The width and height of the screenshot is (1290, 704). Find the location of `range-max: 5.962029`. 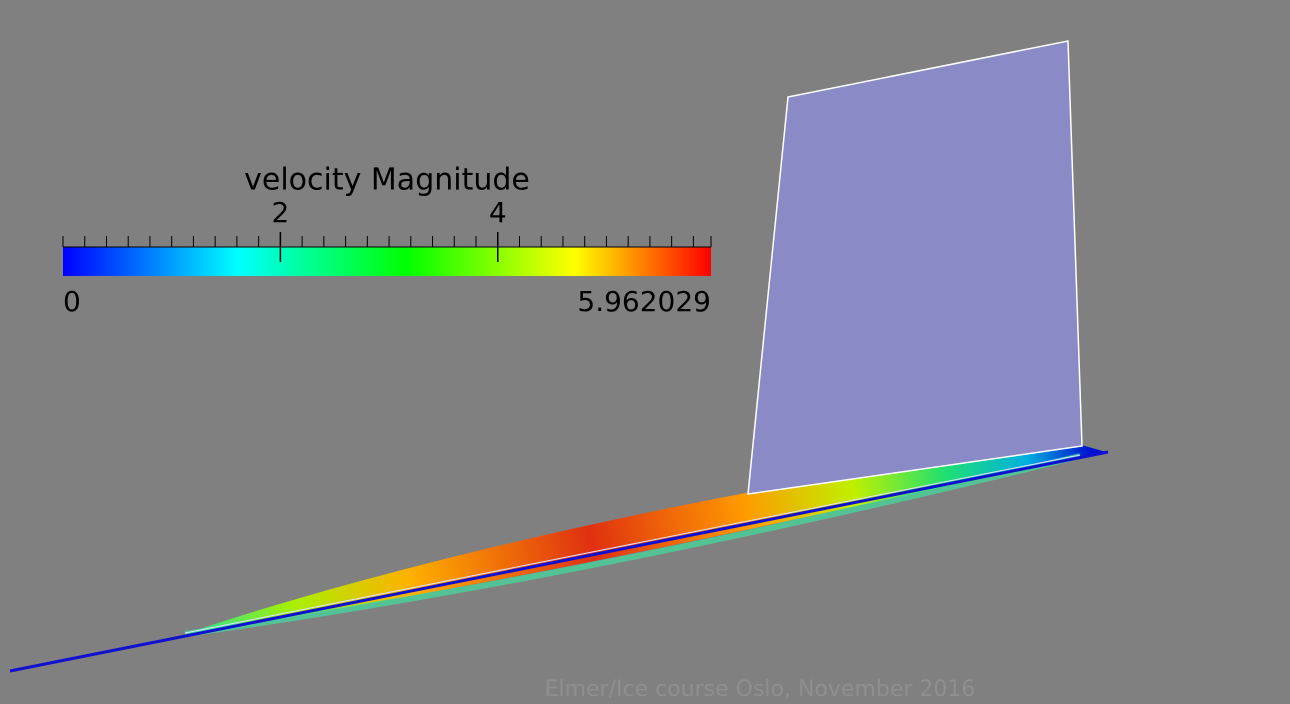

range-max: 5.962029 is located at coordinates (644, 301).